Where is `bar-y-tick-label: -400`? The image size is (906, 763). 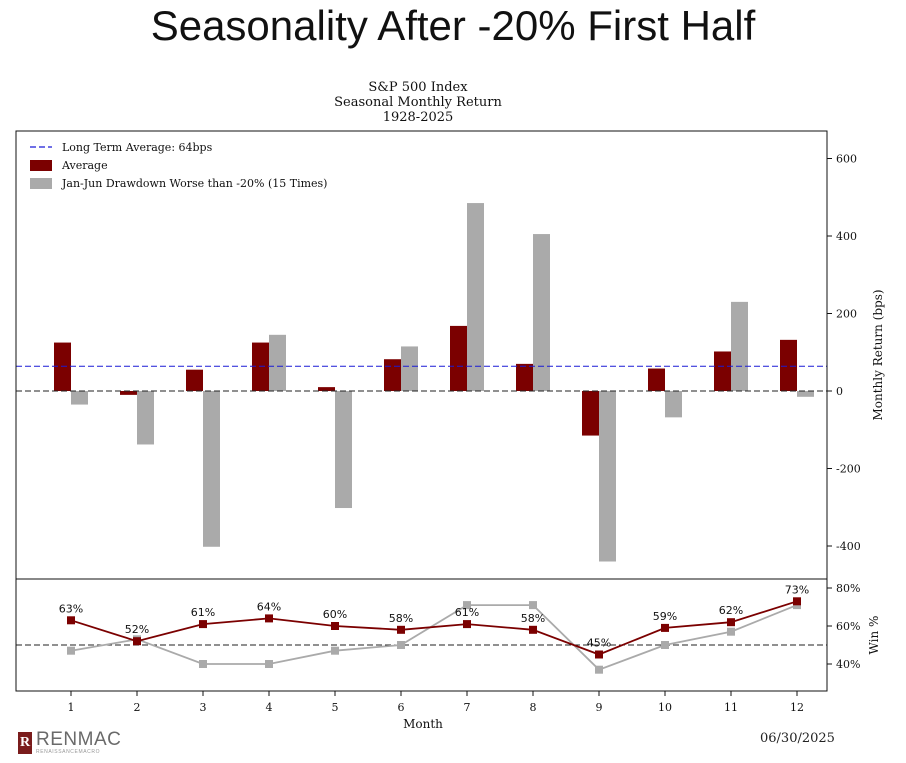 bar-y-tick-label: -400 is located at coordinates (848, 546).